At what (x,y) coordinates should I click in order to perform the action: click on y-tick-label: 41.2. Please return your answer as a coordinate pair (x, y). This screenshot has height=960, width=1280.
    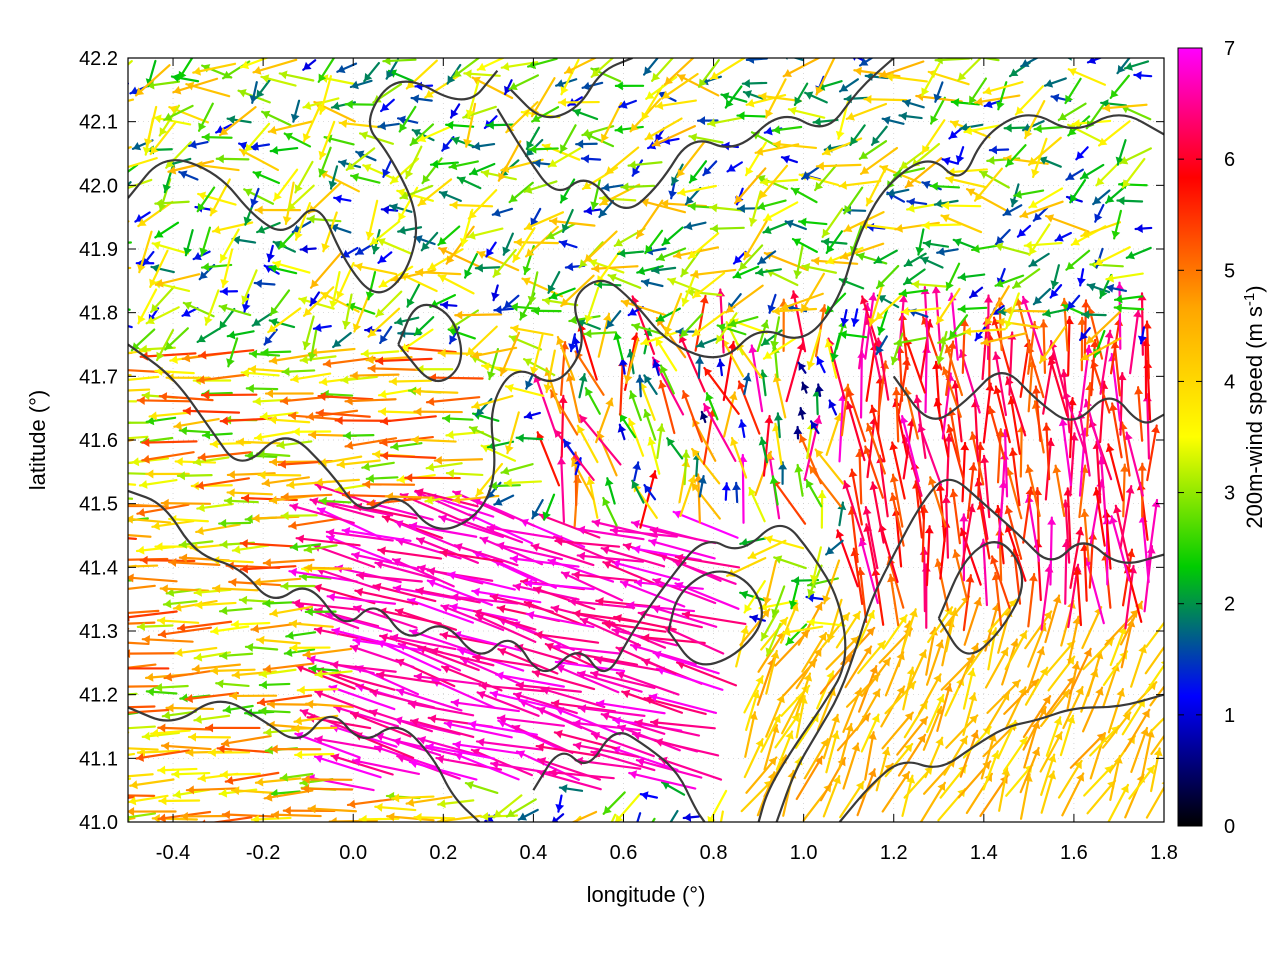
    Looking at the image, I should click on (98, 696).